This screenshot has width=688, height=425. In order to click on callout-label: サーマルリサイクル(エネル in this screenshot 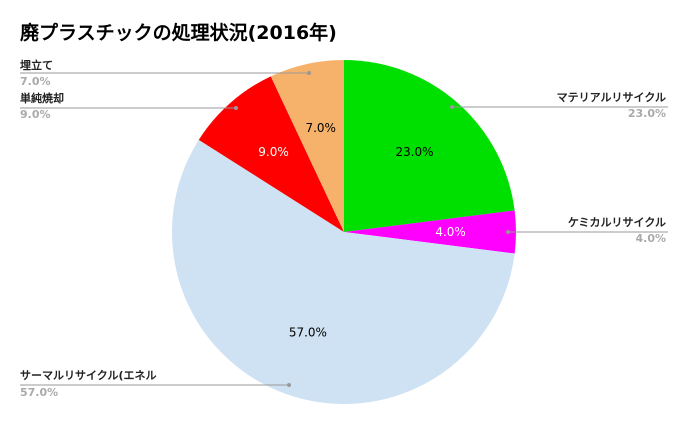, I will do `click(88, 375)`.